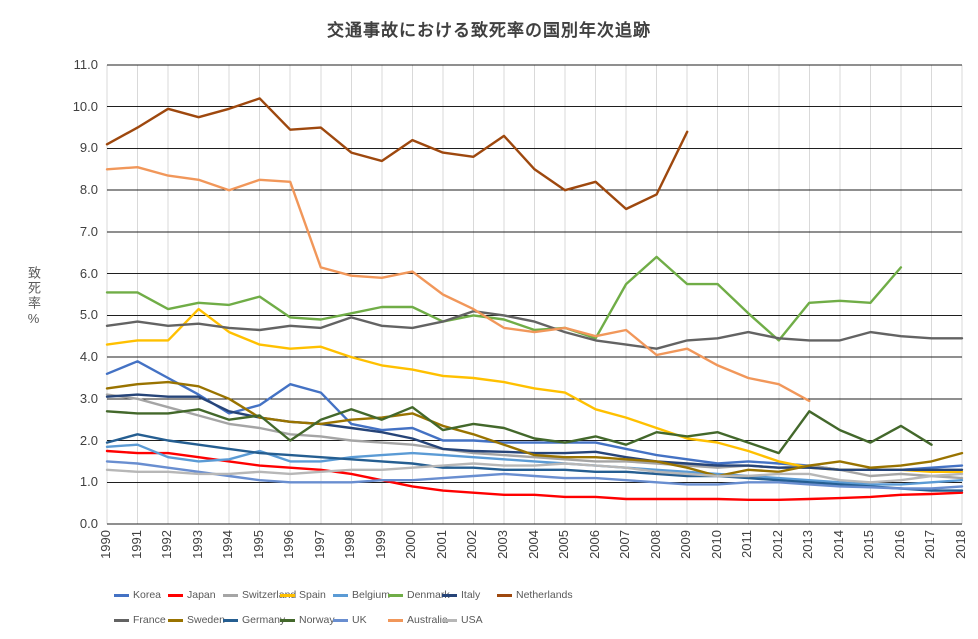  I want to click on y-tick-label-9.0: 9.0, so click(88, 148).